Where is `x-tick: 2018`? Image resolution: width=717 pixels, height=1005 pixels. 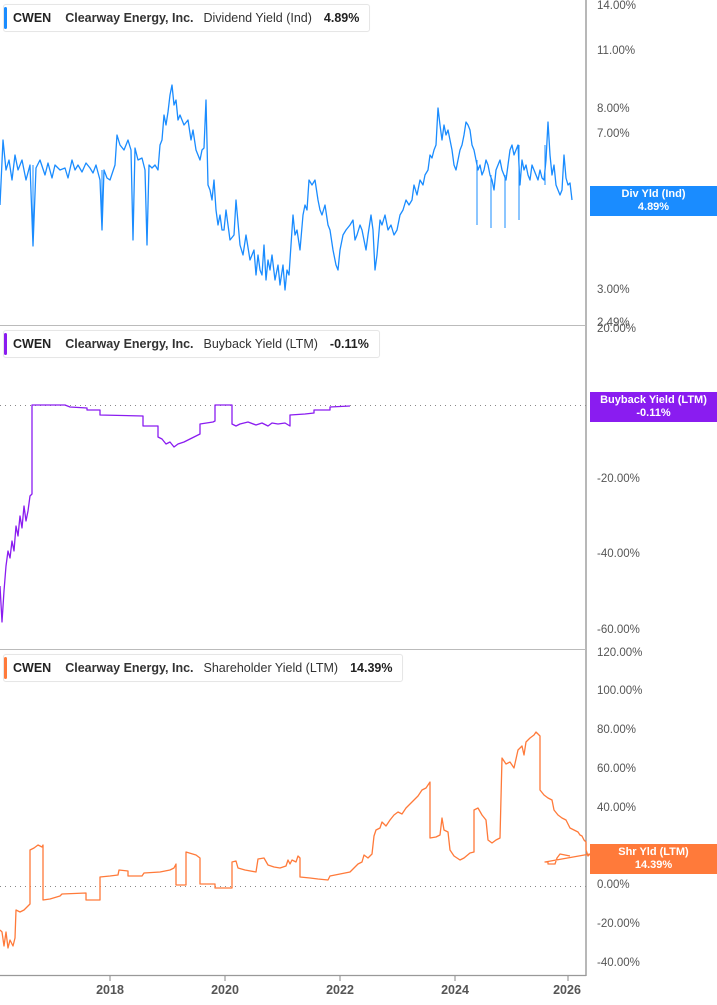
x-tick: 2018 is located at coordinates (110, 990).